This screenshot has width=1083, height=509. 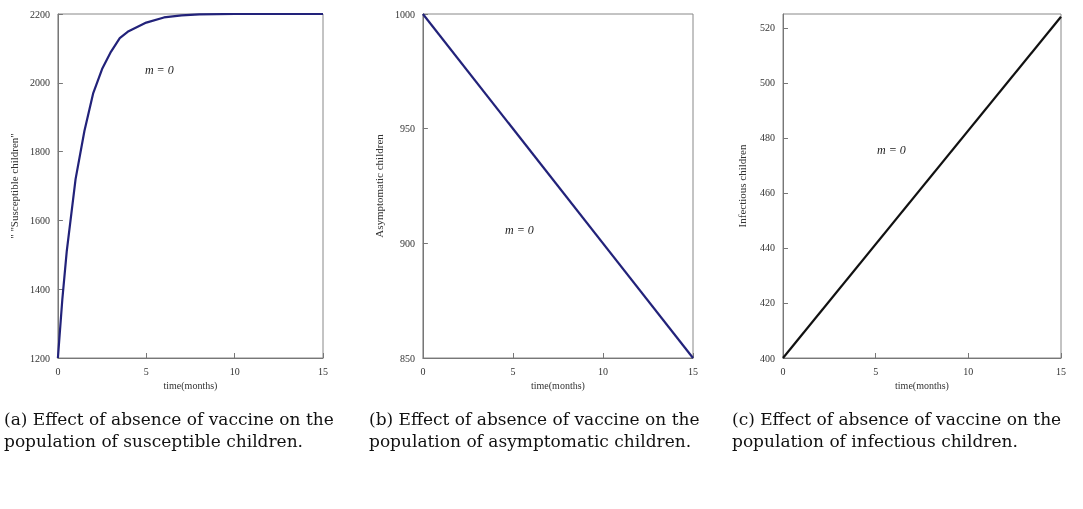 What do you see at coordinates (741, 186) in the screenshot?
I see `y-axis-title: Infectious children` at bounding box center [741, 186].